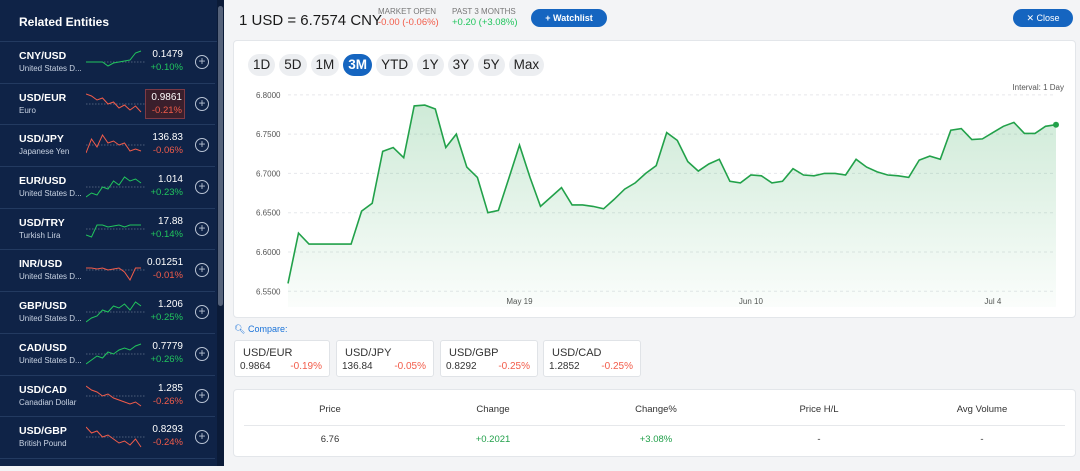  What do you see at coordinates (1038, 87) in the screenshot?
I see `interval-label: Interval: 1 Day` at bounding box center [1038, 87].